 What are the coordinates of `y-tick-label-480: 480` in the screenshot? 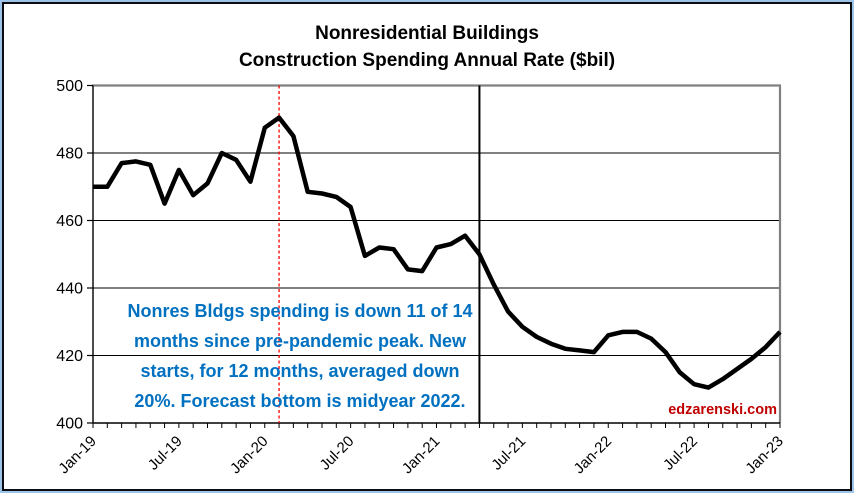 It's located at (69, 154).